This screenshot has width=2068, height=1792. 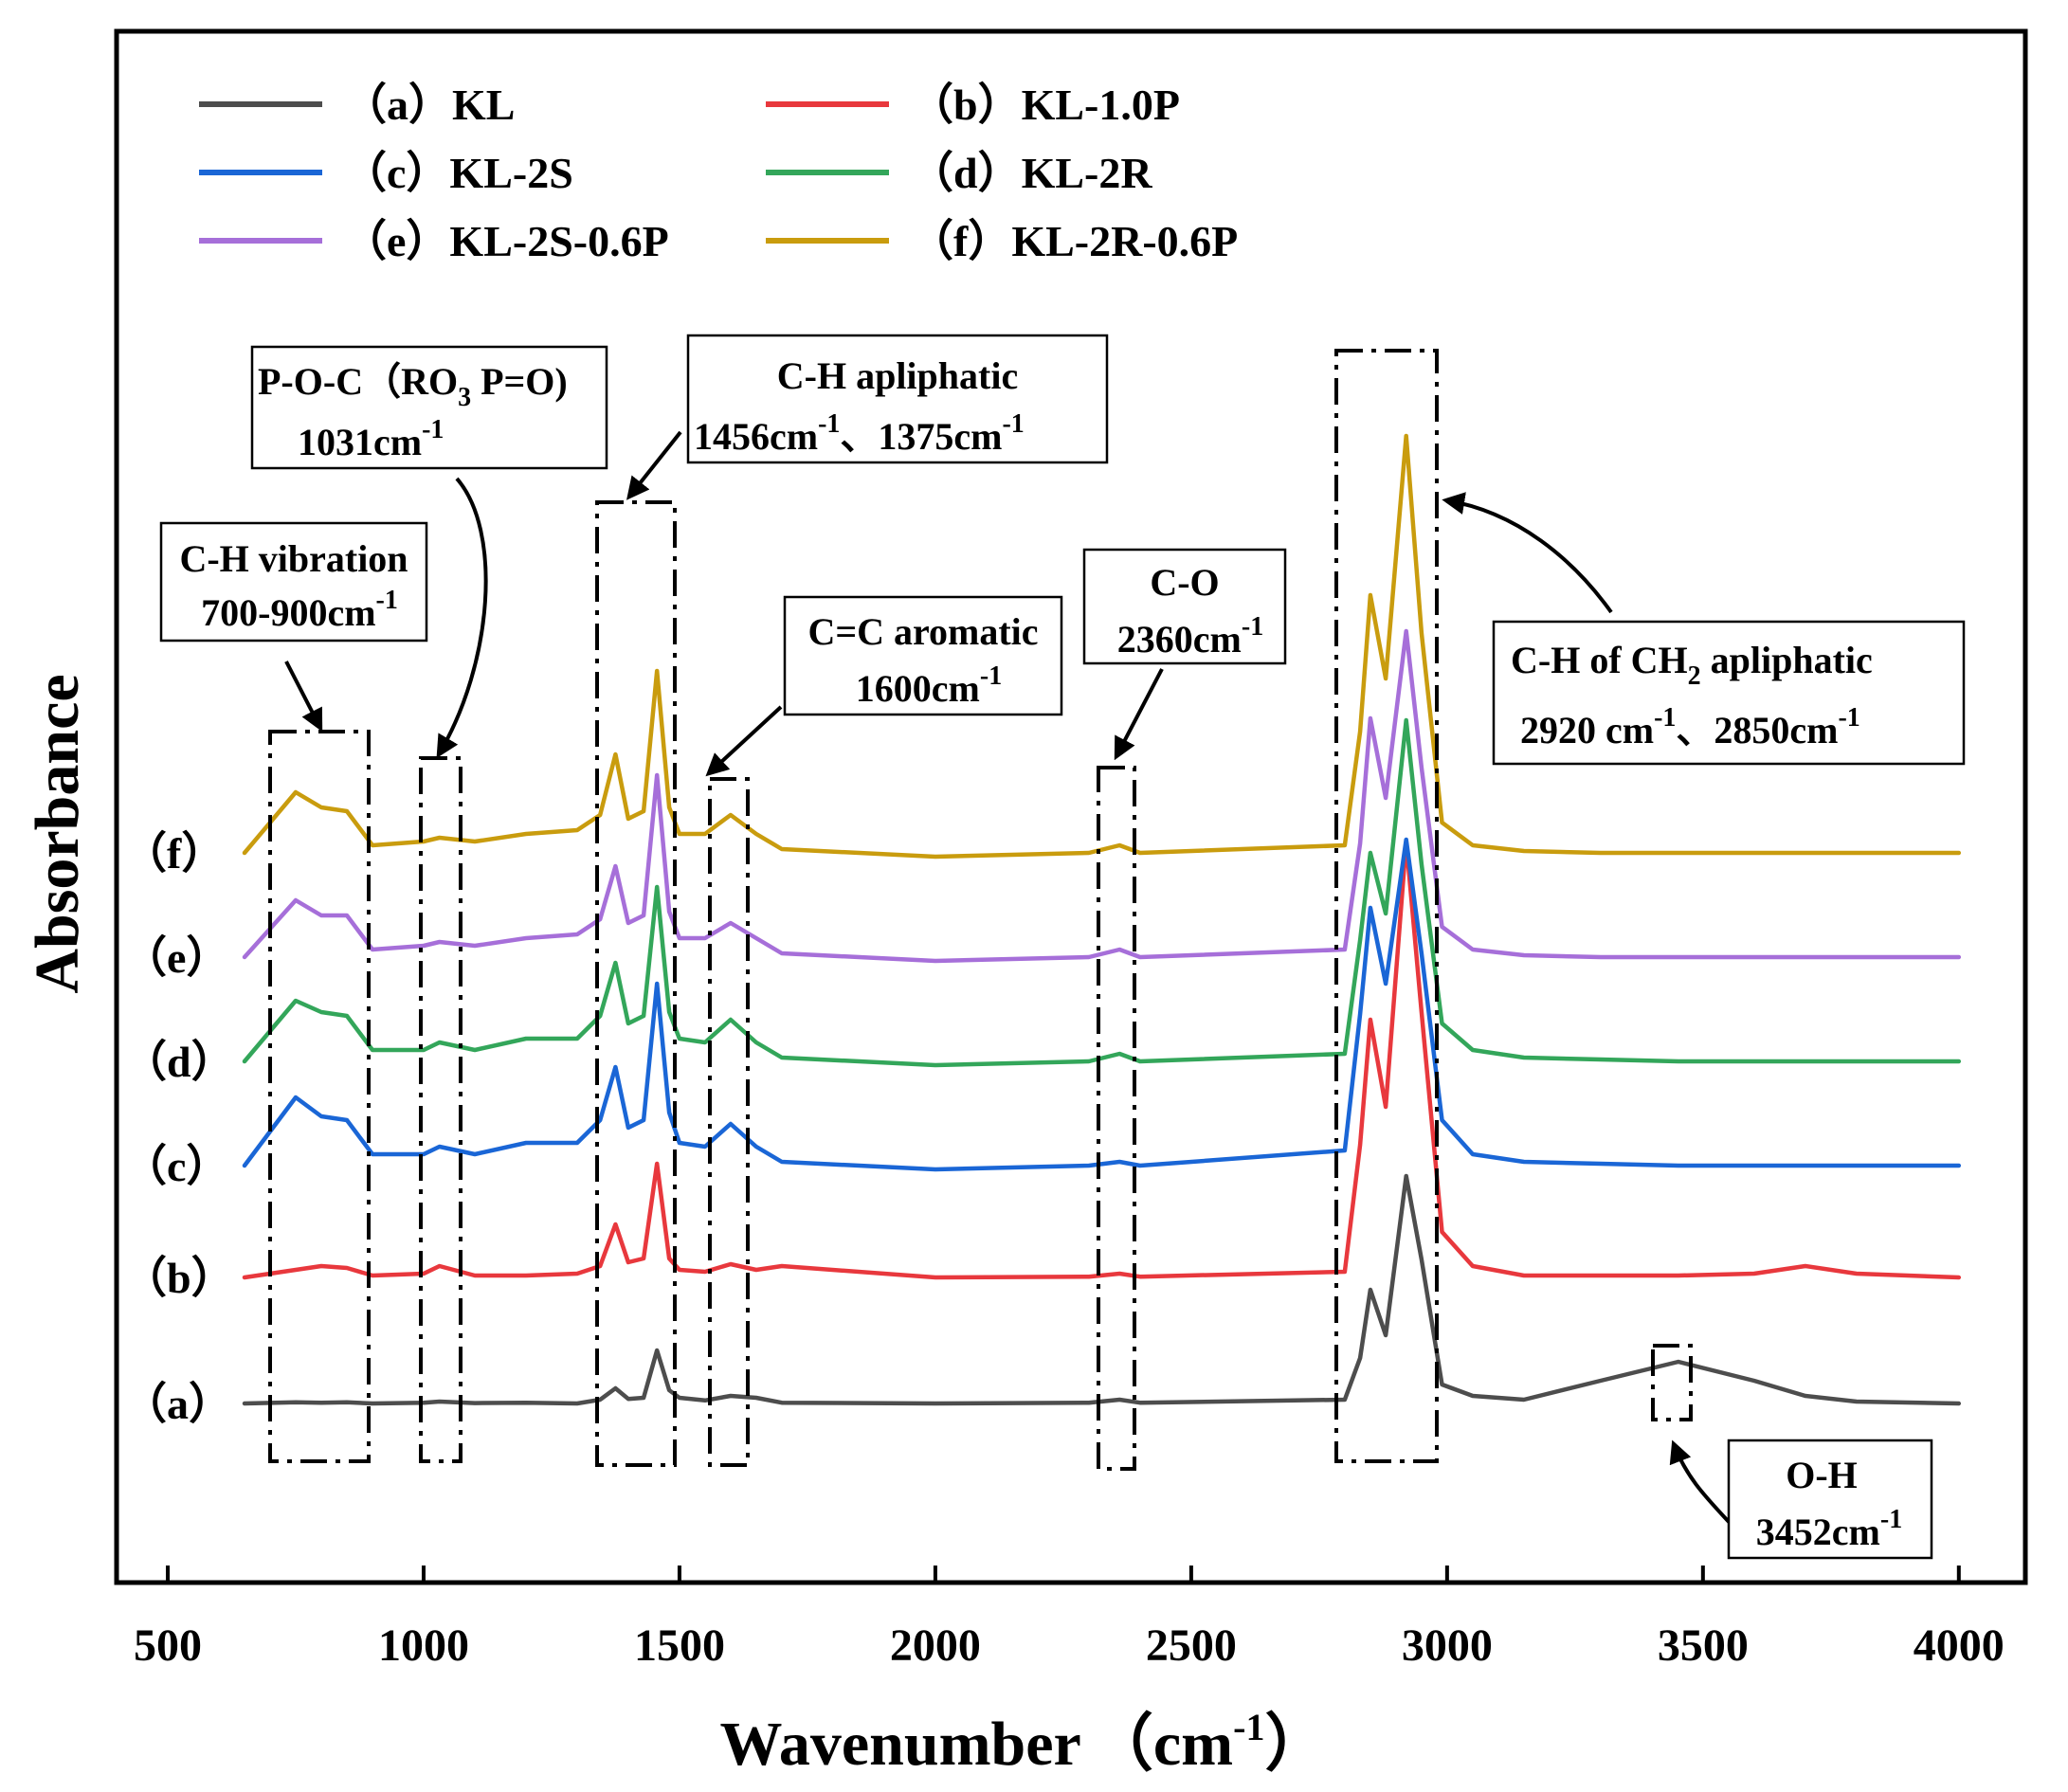 What do you see at coordinates (1822, 1475) in the screenshot?
I see `svg-text: O-H` at bounding box center [1822, 1475].